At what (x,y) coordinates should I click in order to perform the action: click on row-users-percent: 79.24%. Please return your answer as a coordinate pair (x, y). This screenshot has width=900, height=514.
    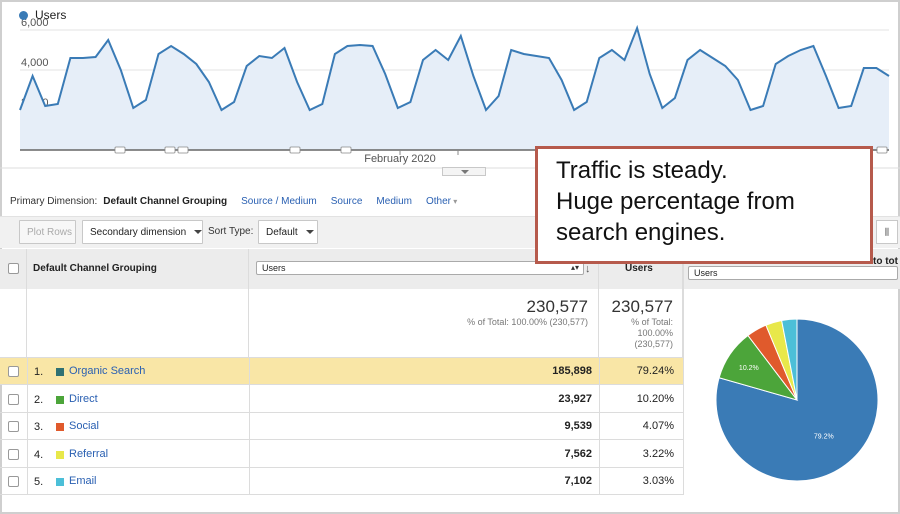
    Looking at the image, I should click on (655, 371).